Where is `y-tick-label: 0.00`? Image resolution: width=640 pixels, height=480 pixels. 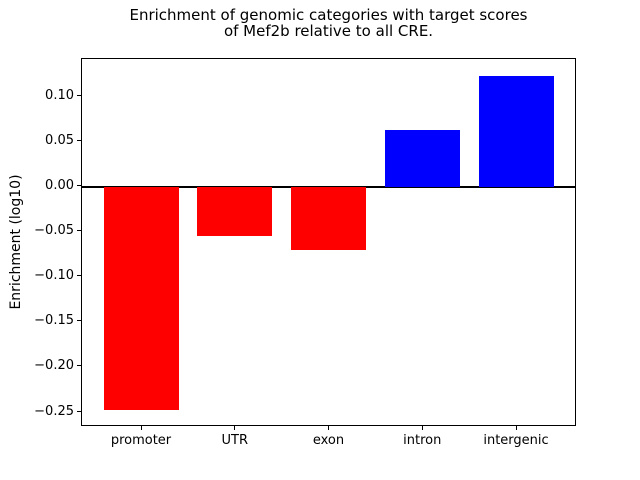 y-tick-label: 0.00 is located at coordinates (59, 186).